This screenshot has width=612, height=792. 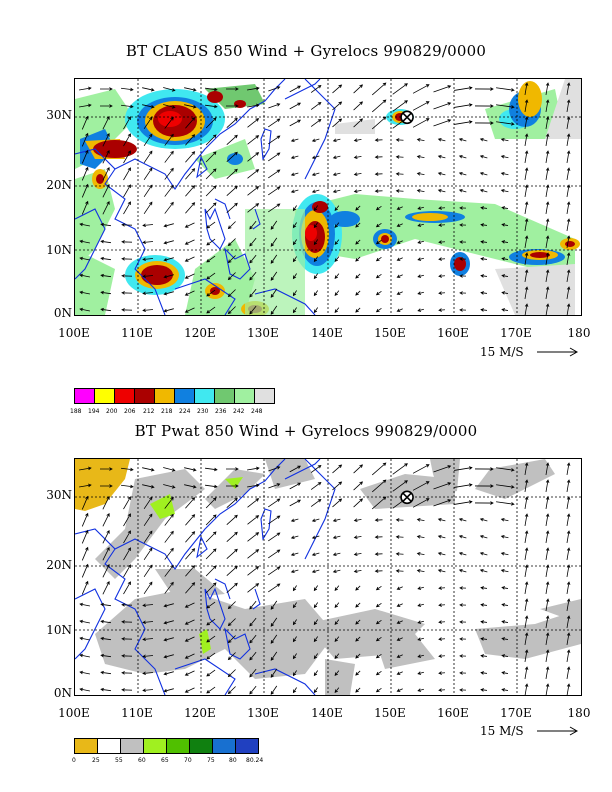 I want to click on map1-lon-label: 180, so click(x=579, y=333).